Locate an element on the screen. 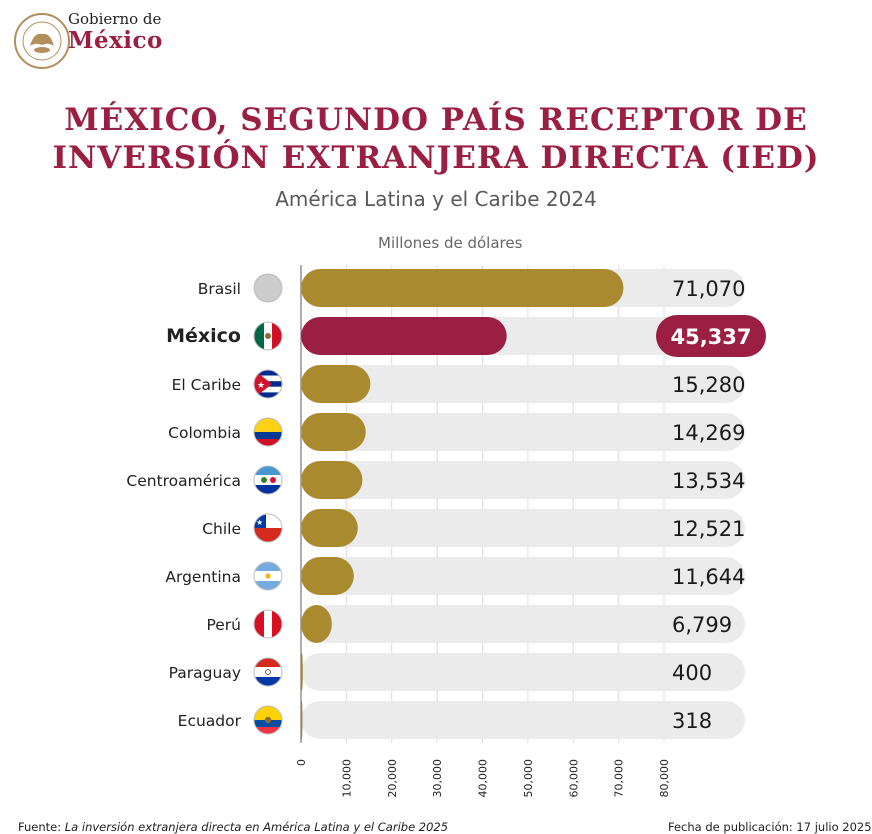  x-tick-label: 20,000 is located at coordinates (392, 778).